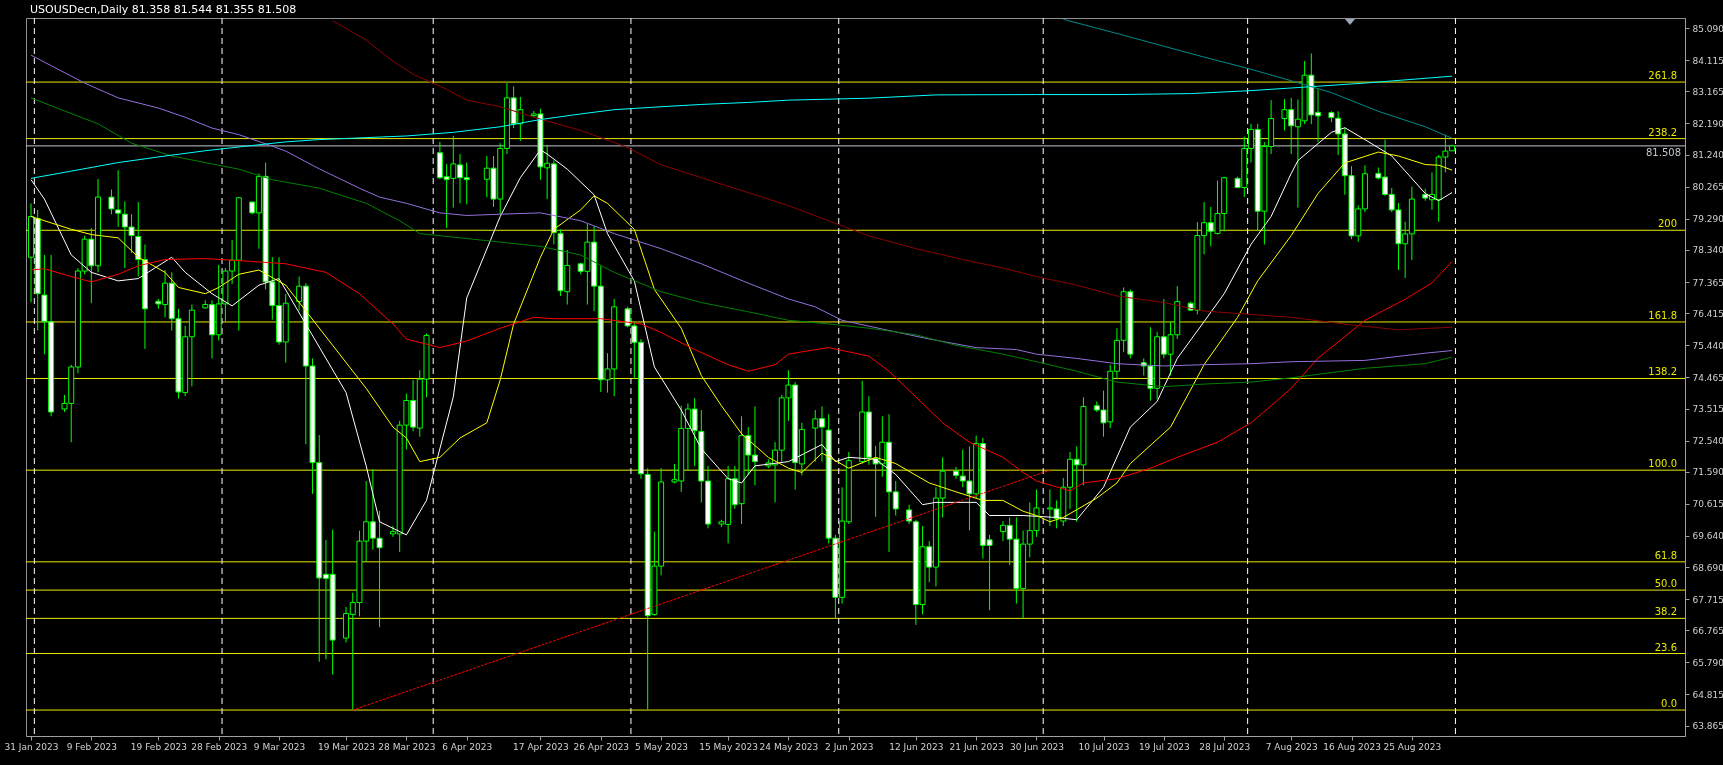 This screenshot has width=1723, height=765. I want to click on y-tick-label: 72.540, so click(1707, 441).